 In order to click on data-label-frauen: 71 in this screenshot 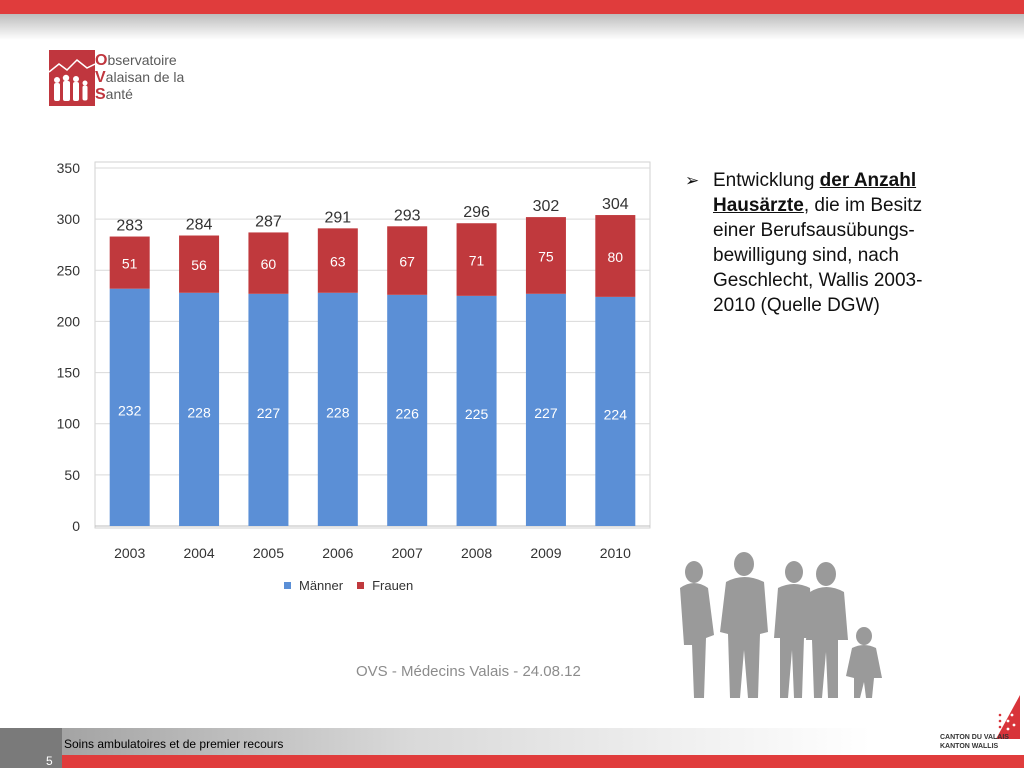, I will do `click(477, 261)`.